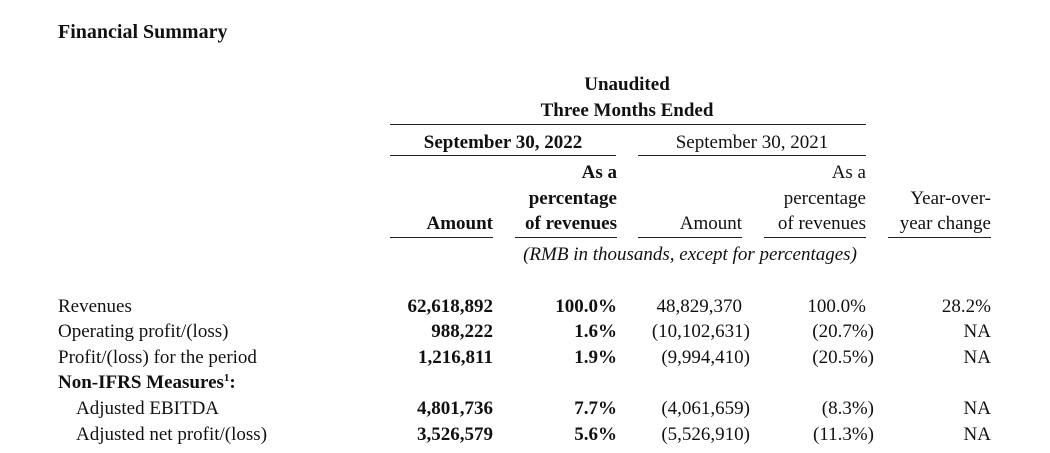 The height and width of the screenshot is (453, 1050). What do you see at coordinates (977, 331) in the screenshot?
I see `cell-operating-yoy: NA` at bounding box center [977, 331].